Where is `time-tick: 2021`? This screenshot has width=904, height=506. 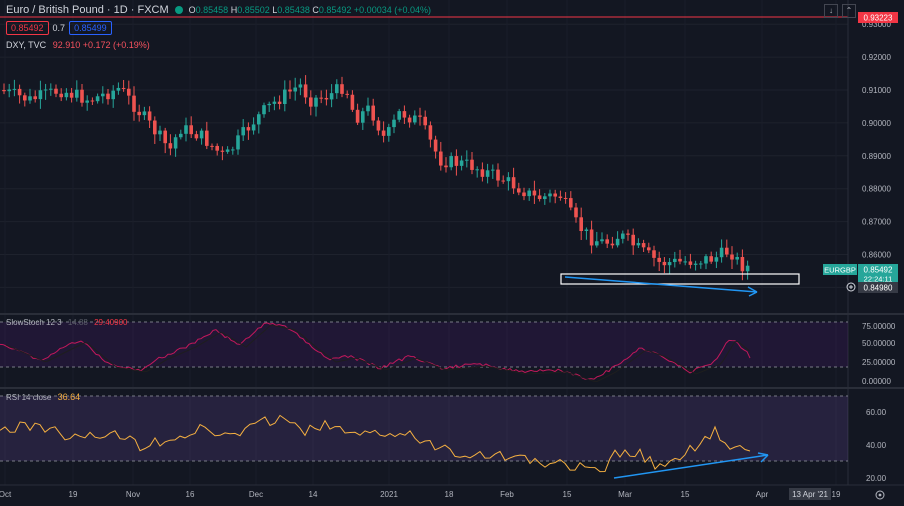 time-tick: 2021 is located at coordinates (389, 494).